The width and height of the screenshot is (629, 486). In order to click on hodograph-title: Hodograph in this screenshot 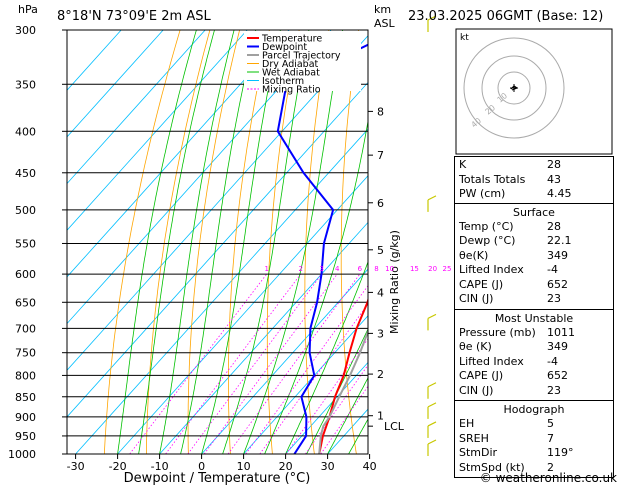, I will do `click(534, 409)`.